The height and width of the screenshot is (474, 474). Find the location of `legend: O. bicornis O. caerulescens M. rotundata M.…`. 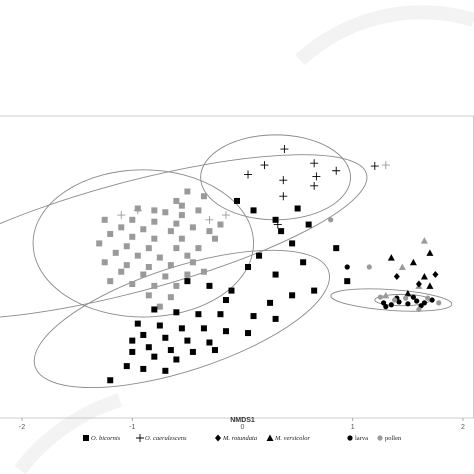

legend: O. bicornis O. caerulescens M. rotundata M.… is located at coordinates (242, 438).